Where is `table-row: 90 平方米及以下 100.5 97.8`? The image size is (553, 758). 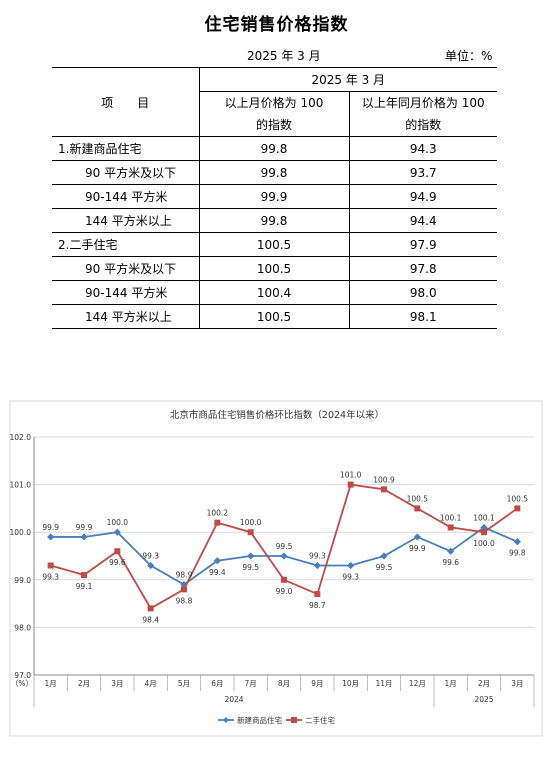 table-row: 90 平方米及以下 100.5 97.8 is located at coordinates (274, 268).